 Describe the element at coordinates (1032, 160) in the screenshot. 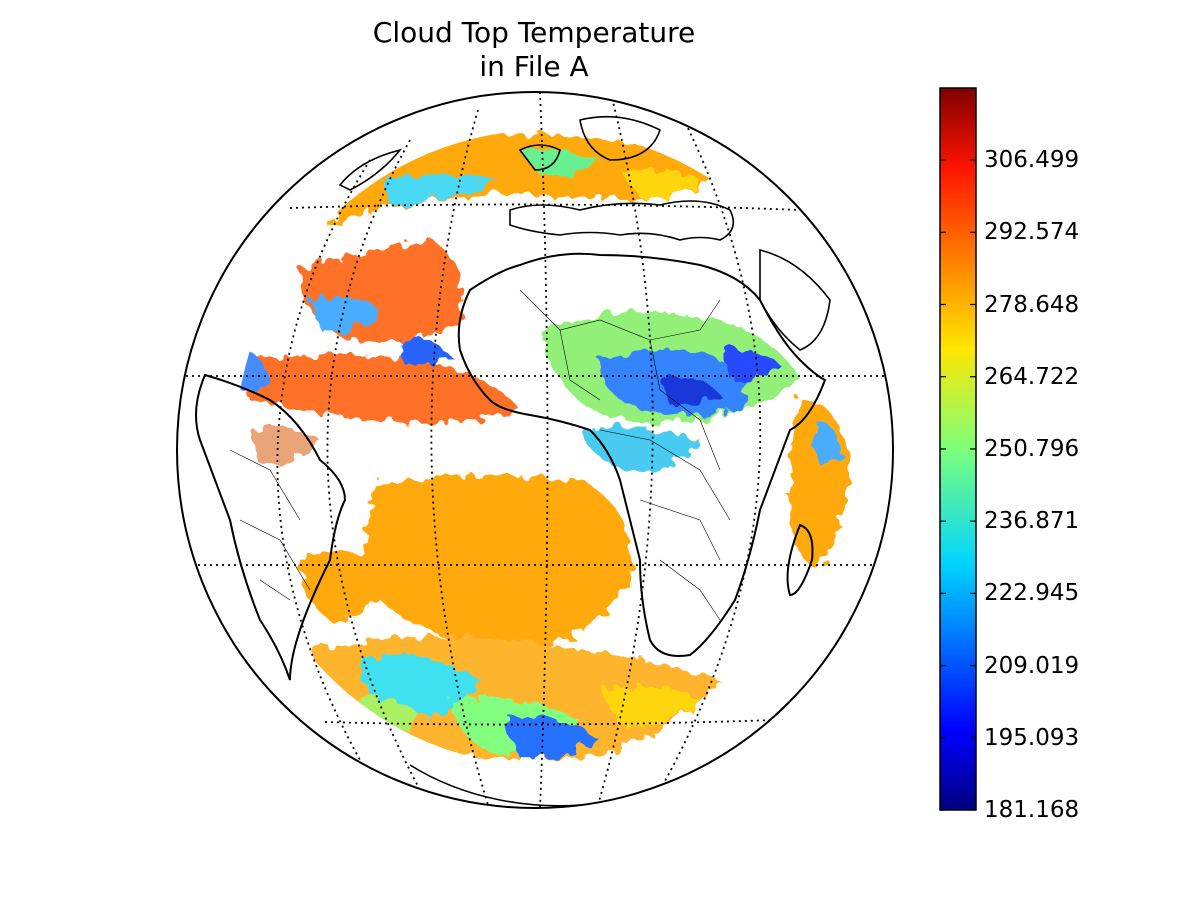

I see `colorbar-tick-label: 306.499` at that location.